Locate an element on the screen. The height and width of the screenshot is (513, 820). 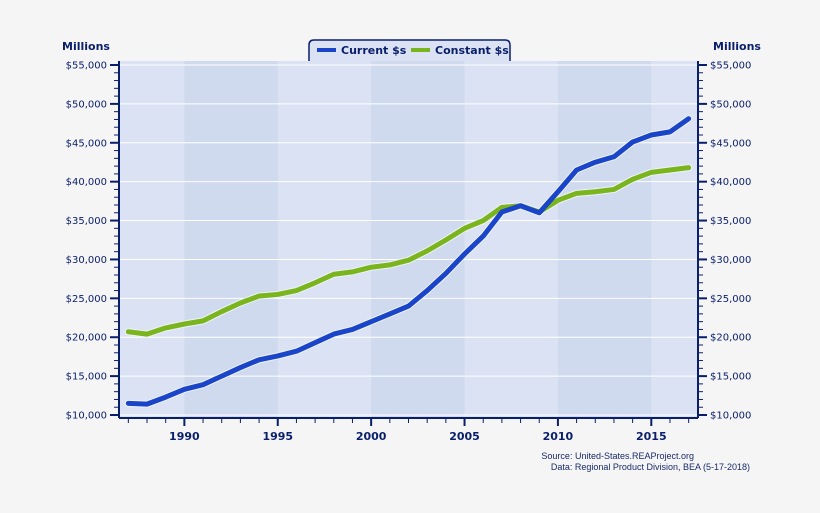
y-tick-label-left: $20,000 is located at coordinates (86, 338).